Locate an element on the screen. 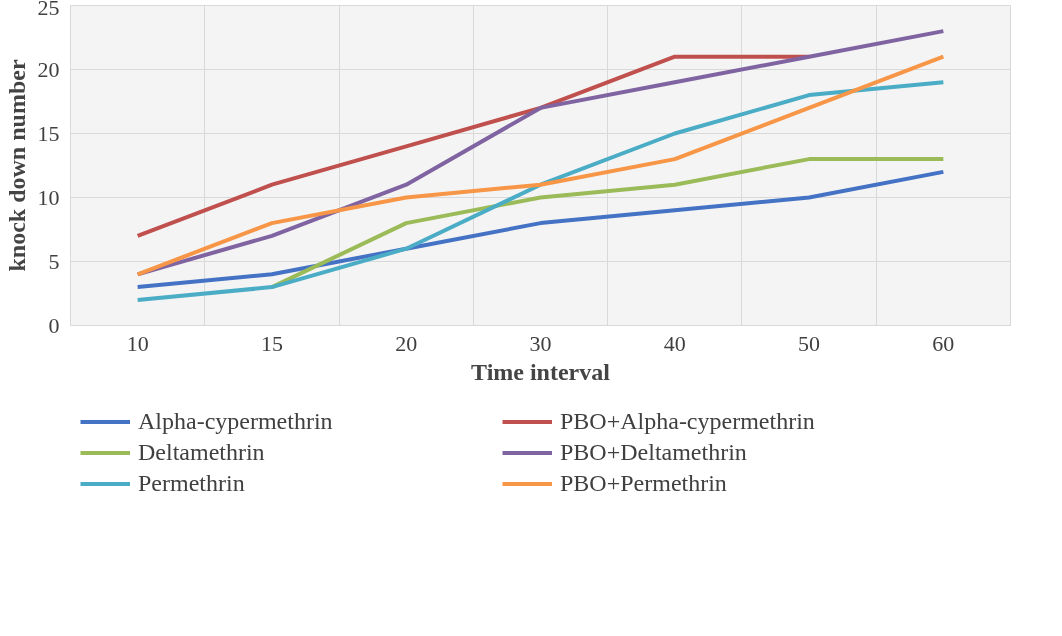 This screenshot has height=636, width=1062. legend-label: PBO+Permethrin is located at coordinates (644, 483).